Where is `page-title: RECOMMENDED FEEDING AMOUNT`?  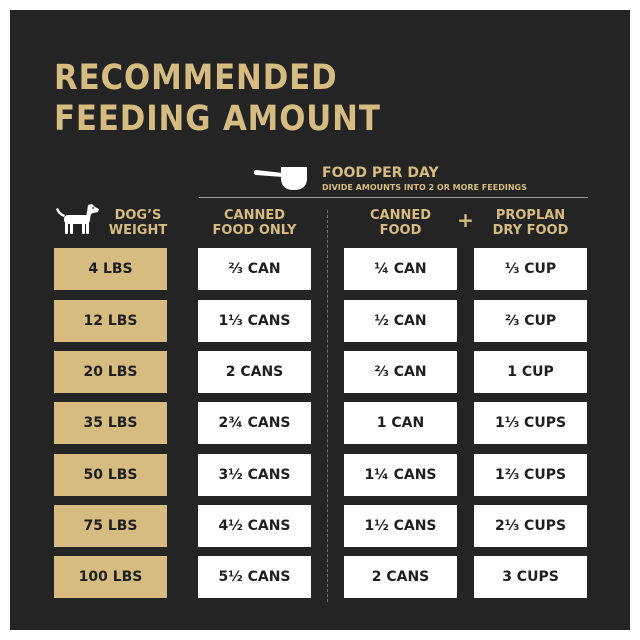 page-title: RECOMMENDED FEEDING AMOUNT is located at coordinates (217, 99).